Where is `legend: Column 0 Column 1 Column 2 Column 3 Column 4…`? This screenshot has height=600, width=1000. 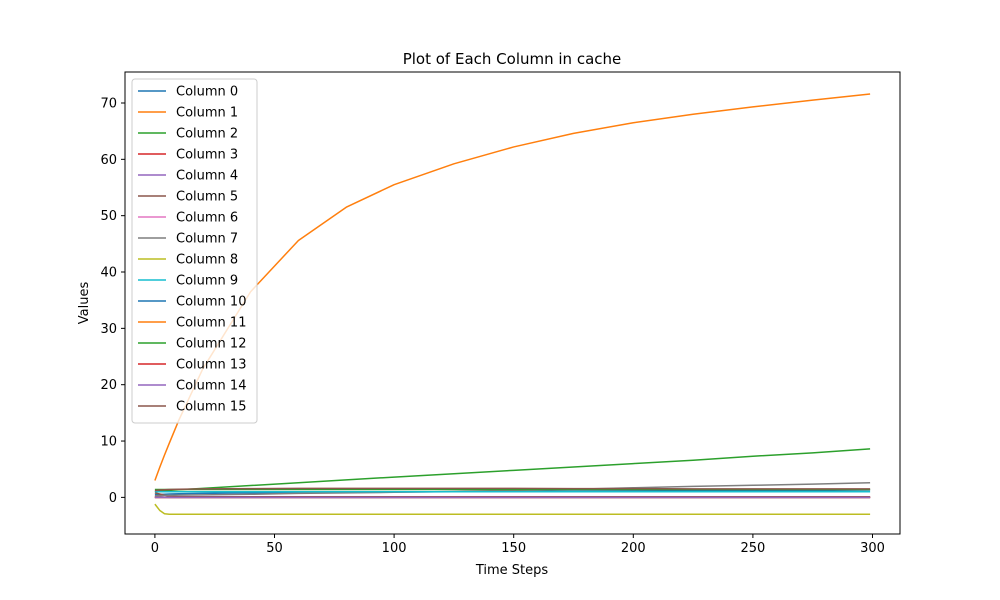
legend: Column 0 Column 1 Column 2 Column 3 Column 4… is located at coordinates (194, 251).